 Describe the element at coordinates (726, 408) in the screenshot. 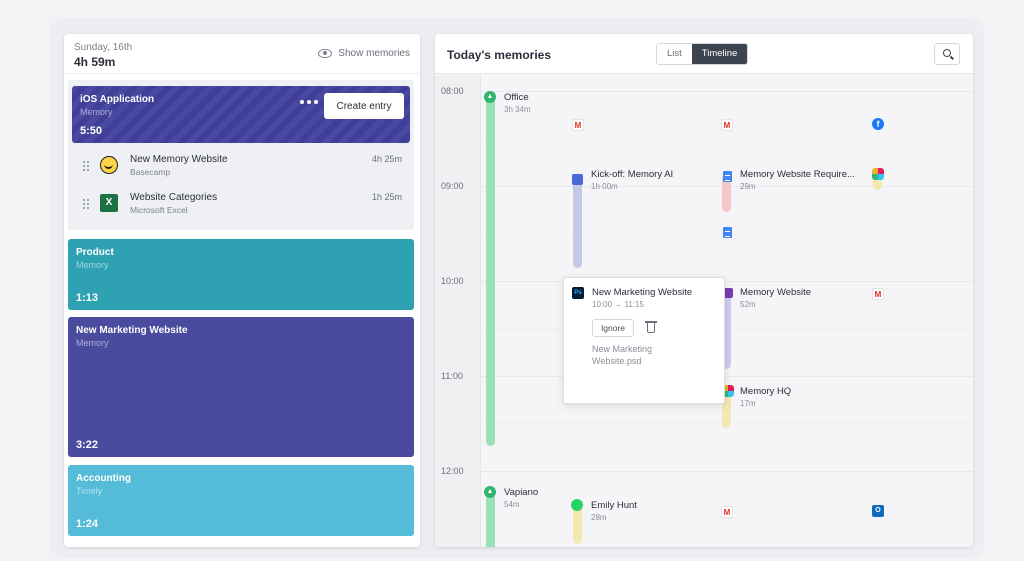

I see `event-bar-memory-hq` at that location.